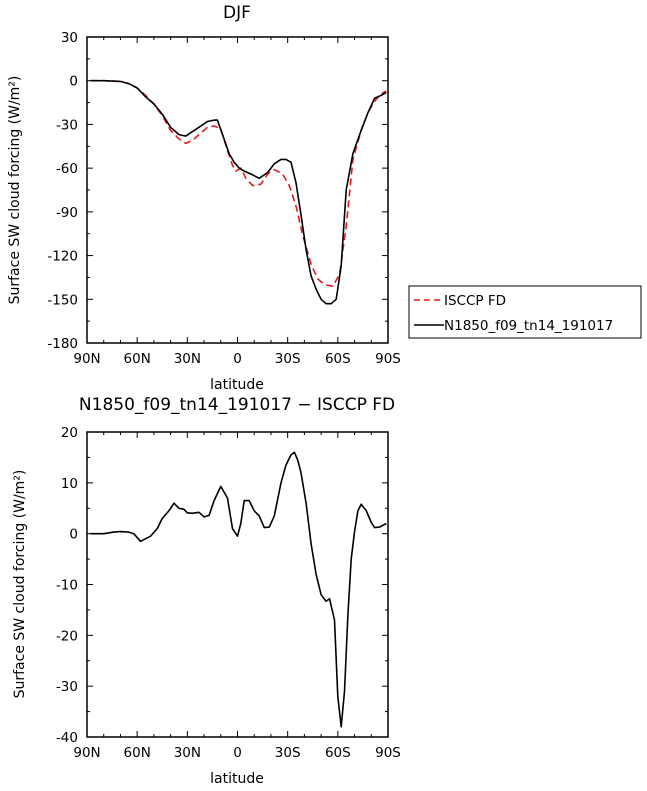 Image resolution: width=647 pixels, height=791 pixels. I want to click on bottom-y-tick-label: -40, so click(67, 738).